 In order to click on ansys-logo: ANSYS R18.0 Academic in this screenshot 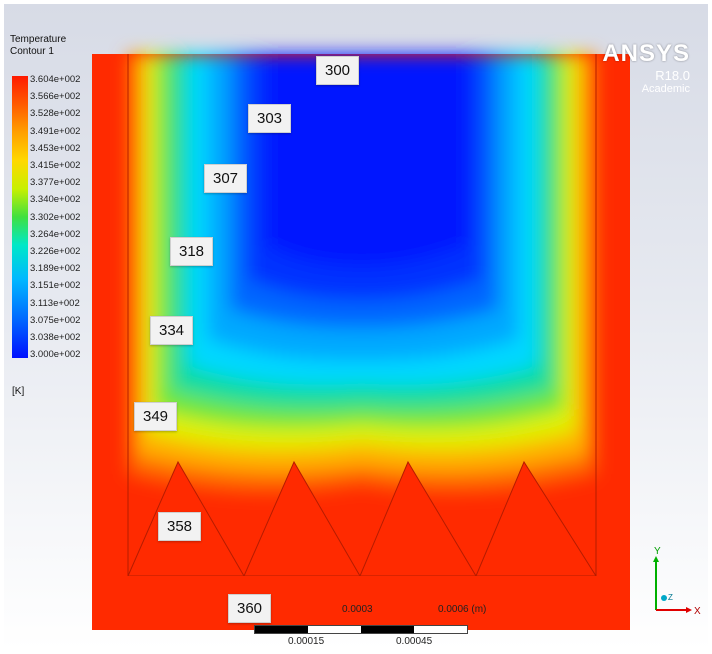, I will do `click(646, 67)`.